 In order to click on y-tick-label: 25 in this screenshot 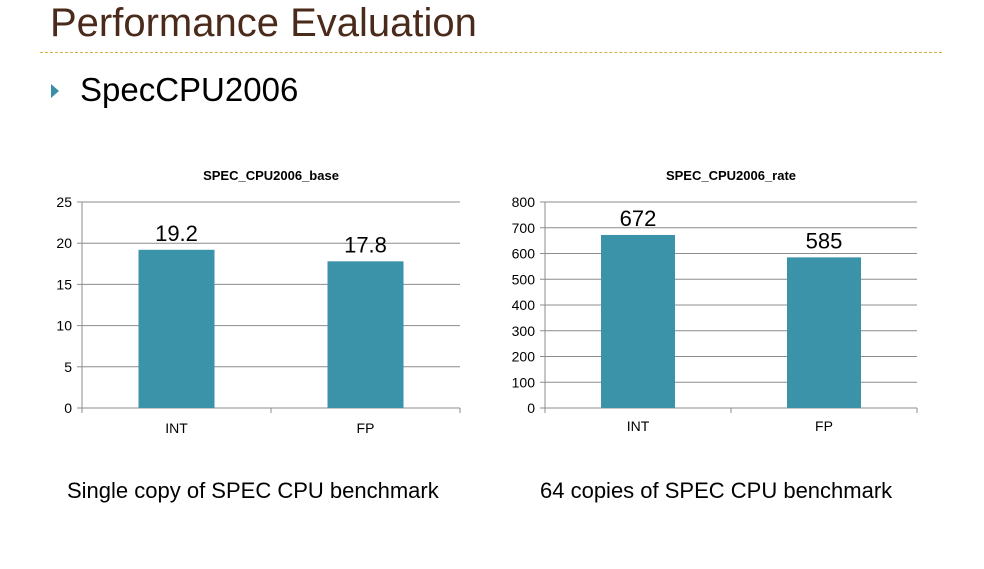, I will do `click(64, 202)`.